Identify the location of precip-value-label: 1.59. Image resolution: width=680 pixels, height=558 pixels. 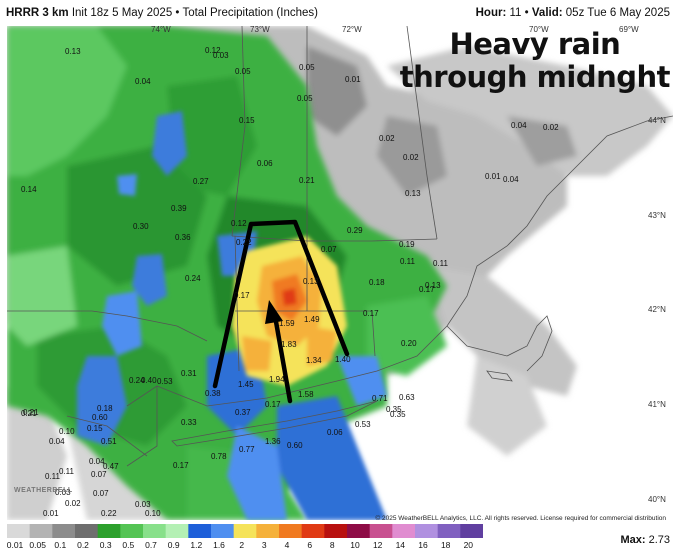
(287, 323).